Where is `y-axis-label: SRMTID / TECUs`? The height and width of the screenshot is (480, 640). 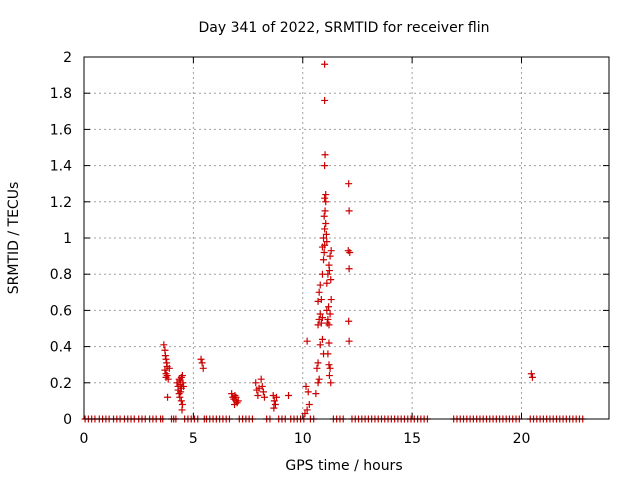
y-axis-label: SRMTID / TECUs is located at coordinates (14, 238).